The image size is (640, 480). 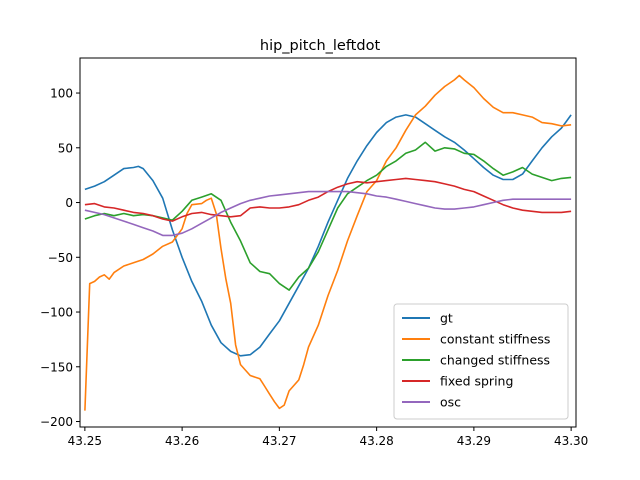 I want to click on legend-label: fixed spring, so click(x=476, y=381).